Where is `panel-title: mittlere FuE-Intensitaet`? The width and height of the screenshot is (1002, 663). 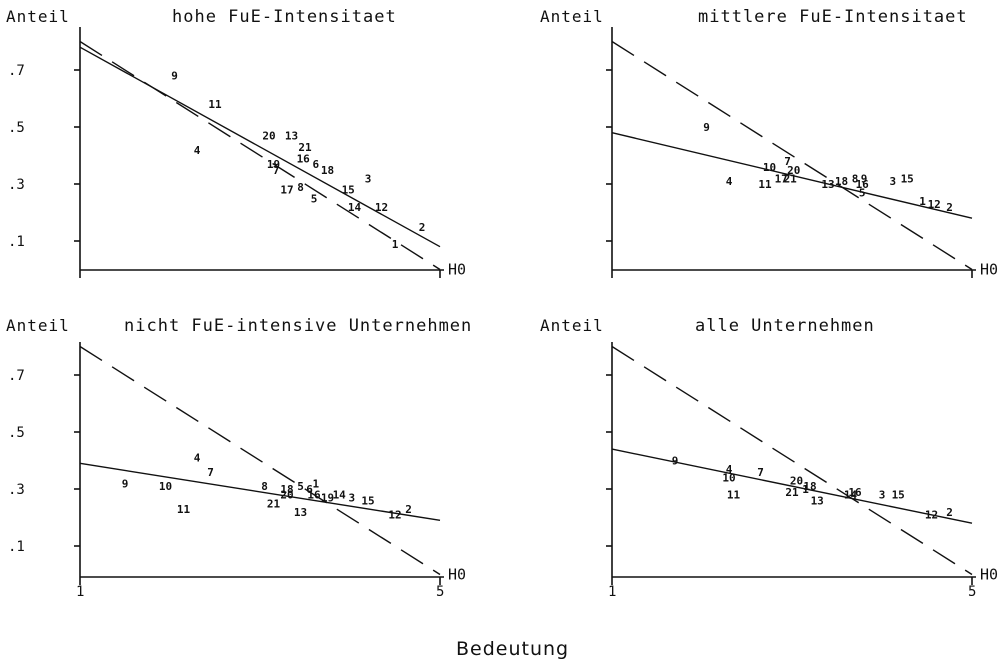 panel-title: mittlere FuE-Intensitaet is located at coordinates (833, 17).